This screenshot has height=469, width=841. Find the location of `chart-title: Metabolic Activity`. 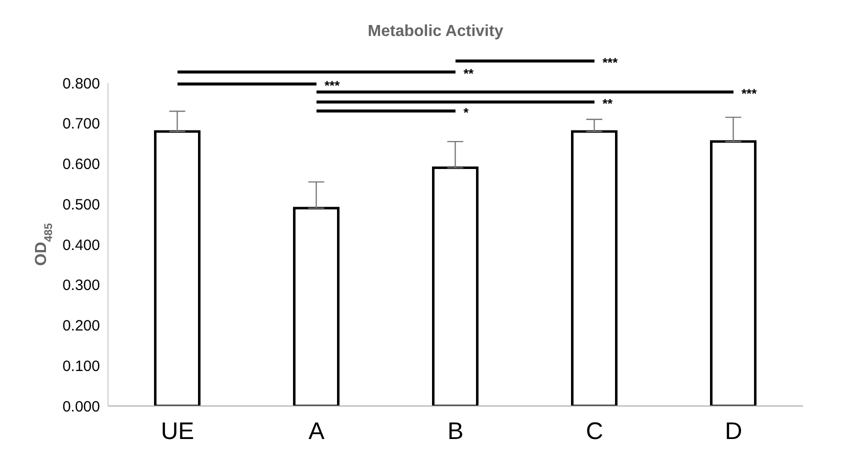

chart-title: Metabolic Activity is located at coordinates (436, 31).